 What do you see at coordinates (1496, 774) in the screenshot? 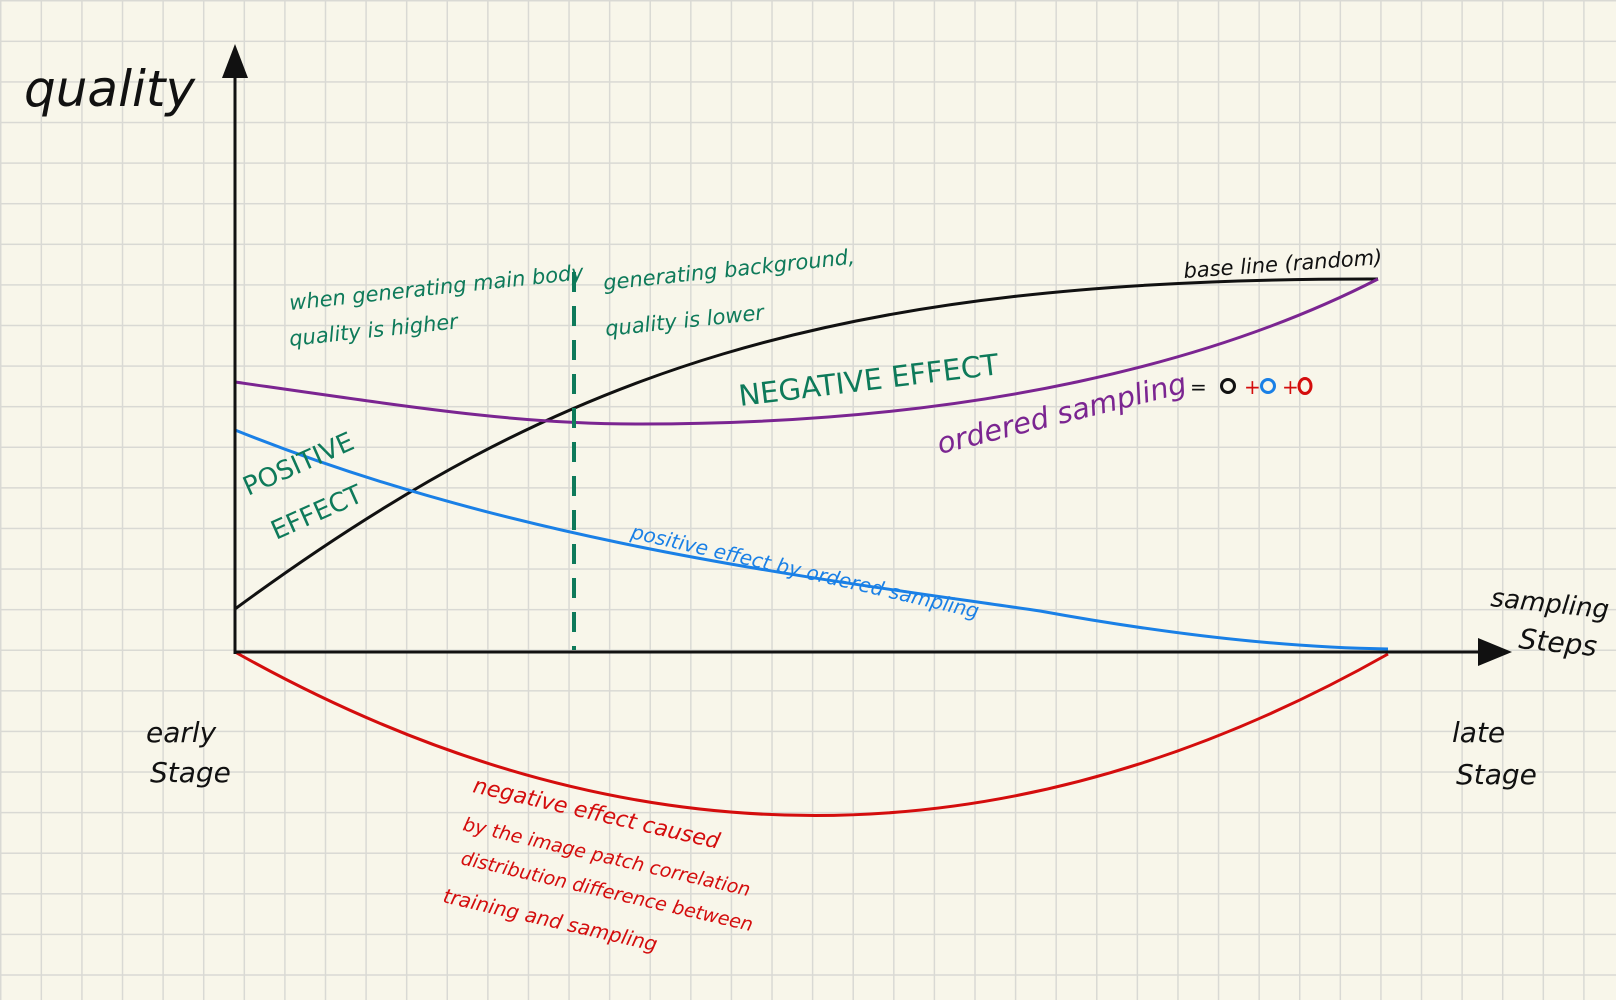
I see `late-stage-label-line2: Stage` at bounding box center [1496, 774].